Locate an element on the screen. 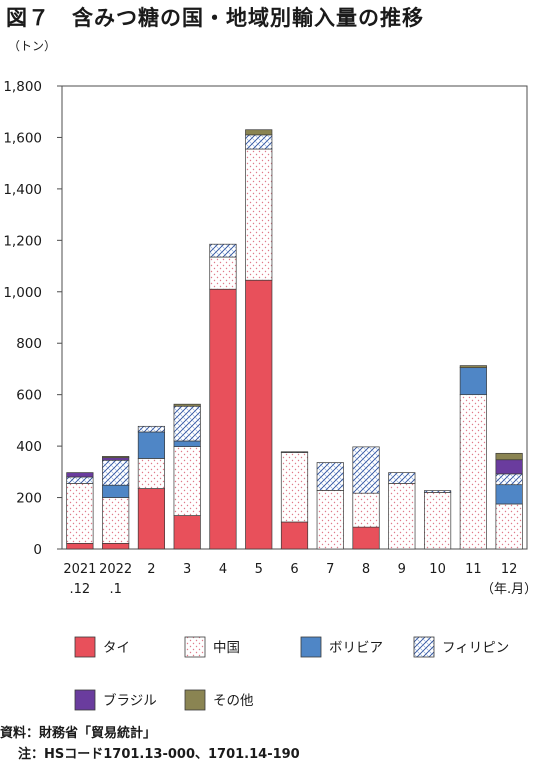  x-tick-label: 12 is located at coordinates (509, 569).